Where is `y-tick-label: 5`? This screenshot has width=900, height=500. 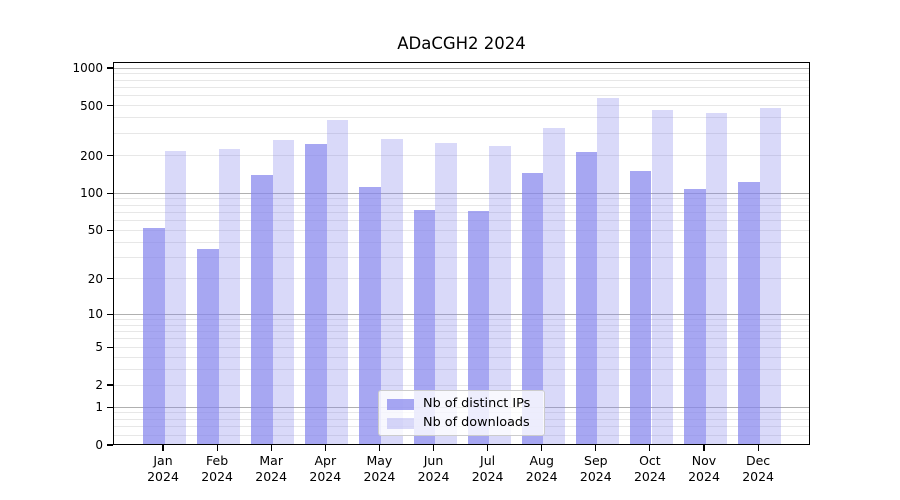
y-tick-label: 5 is located at coordinates (99, 347).